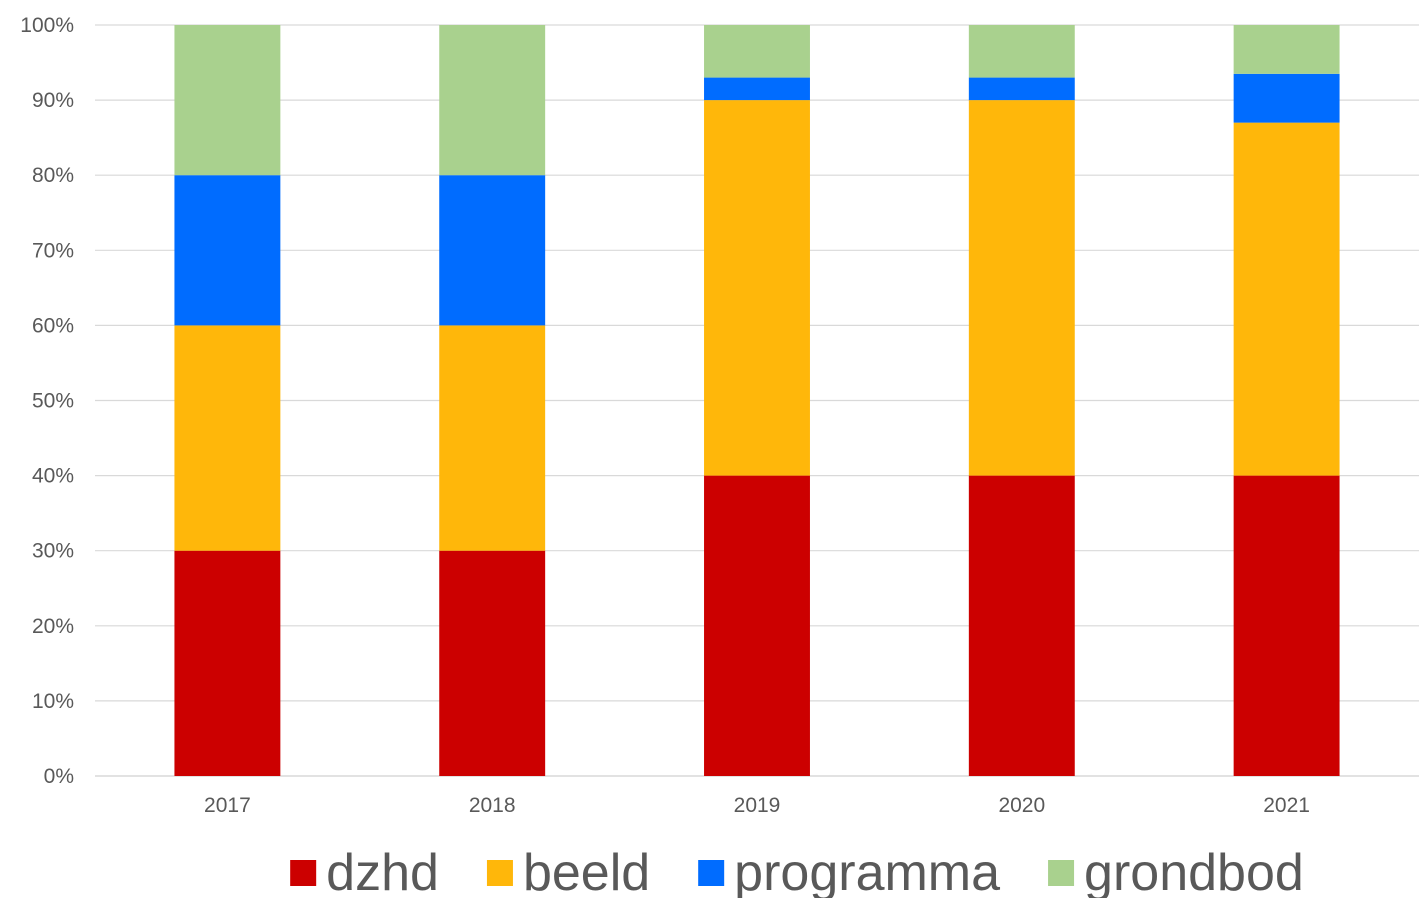  What do you see at coordinates (53, 250) in the screenshot?
I see `y-tick-label: 70%` at bounding box center [53, 250].